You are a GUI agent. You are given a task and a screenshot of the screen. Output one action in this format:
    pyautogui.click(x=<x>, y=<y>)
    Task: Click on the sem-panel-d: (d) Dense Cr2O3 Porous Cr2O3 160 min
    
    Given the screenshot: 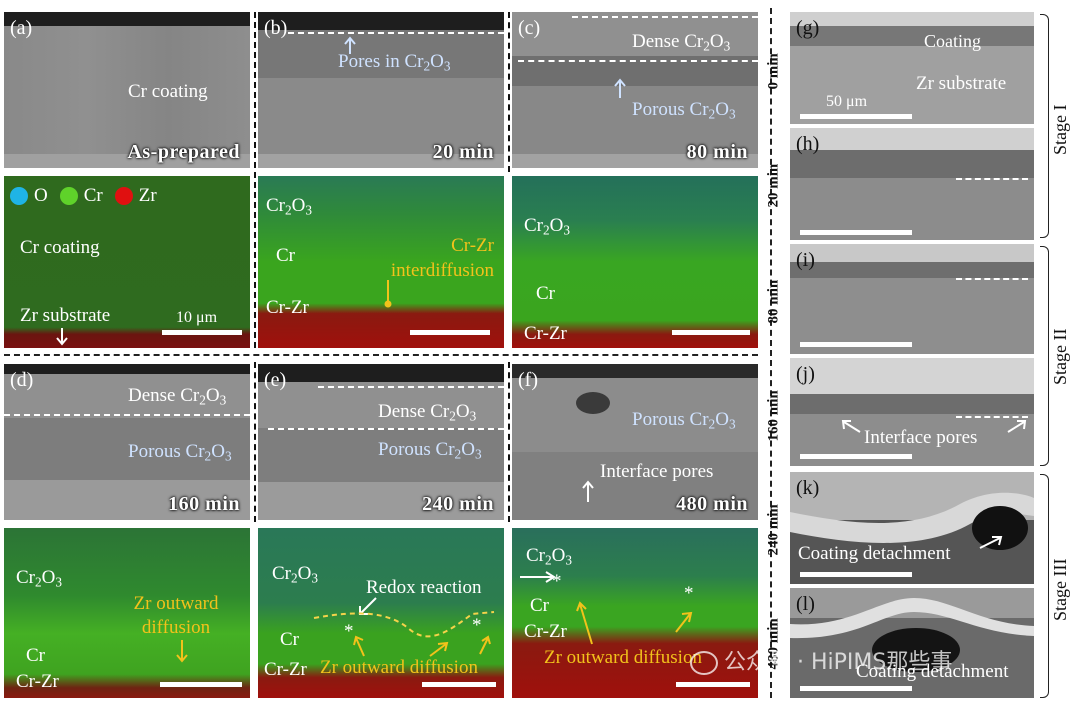 What is the action you would take?
    pyautogui.click(x=127, y=442)
    